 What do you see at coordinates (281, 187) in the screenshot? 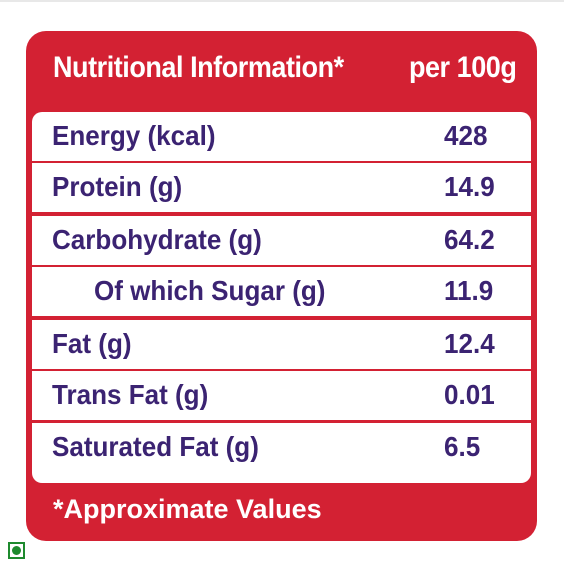
I see `table-row: Protein (g) 14.9` at bounding box center [281, 187].